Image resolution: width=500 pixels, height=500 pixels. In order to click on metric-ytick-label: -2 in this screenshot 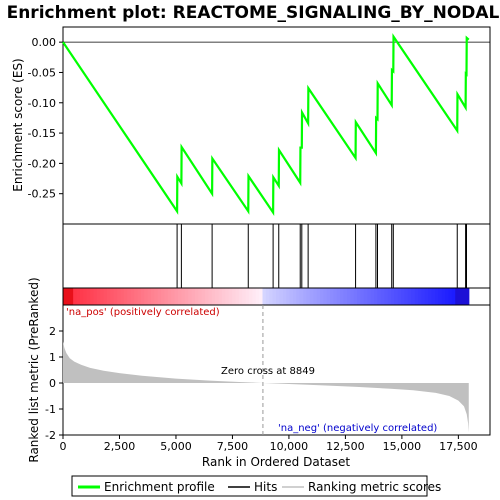, I will do `click(50, 435)`.